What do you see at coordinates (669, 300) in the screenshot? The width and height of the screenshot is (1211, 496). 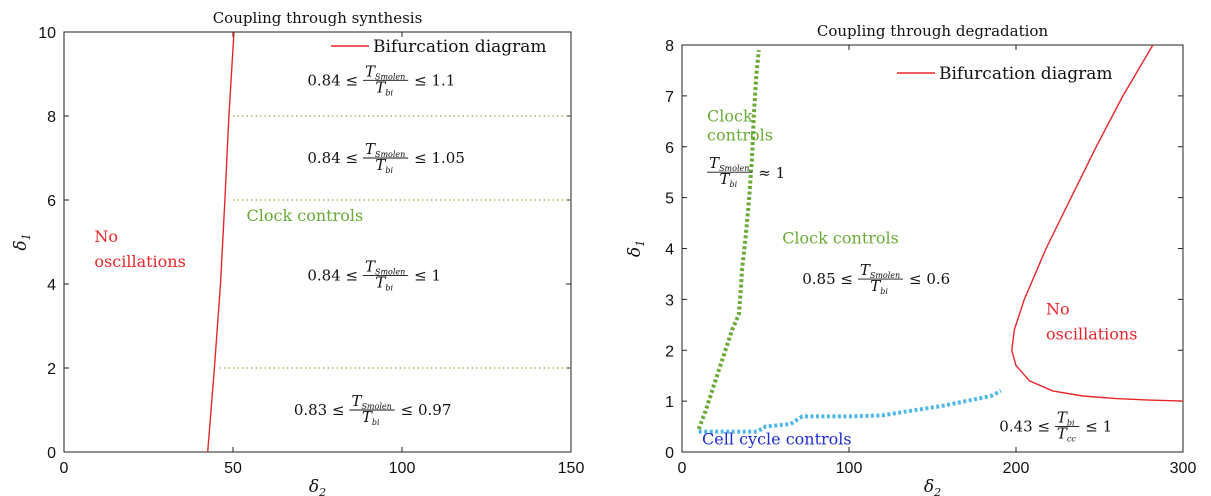 I see `y-tick-label: 3` at bounding box center [669, 300].